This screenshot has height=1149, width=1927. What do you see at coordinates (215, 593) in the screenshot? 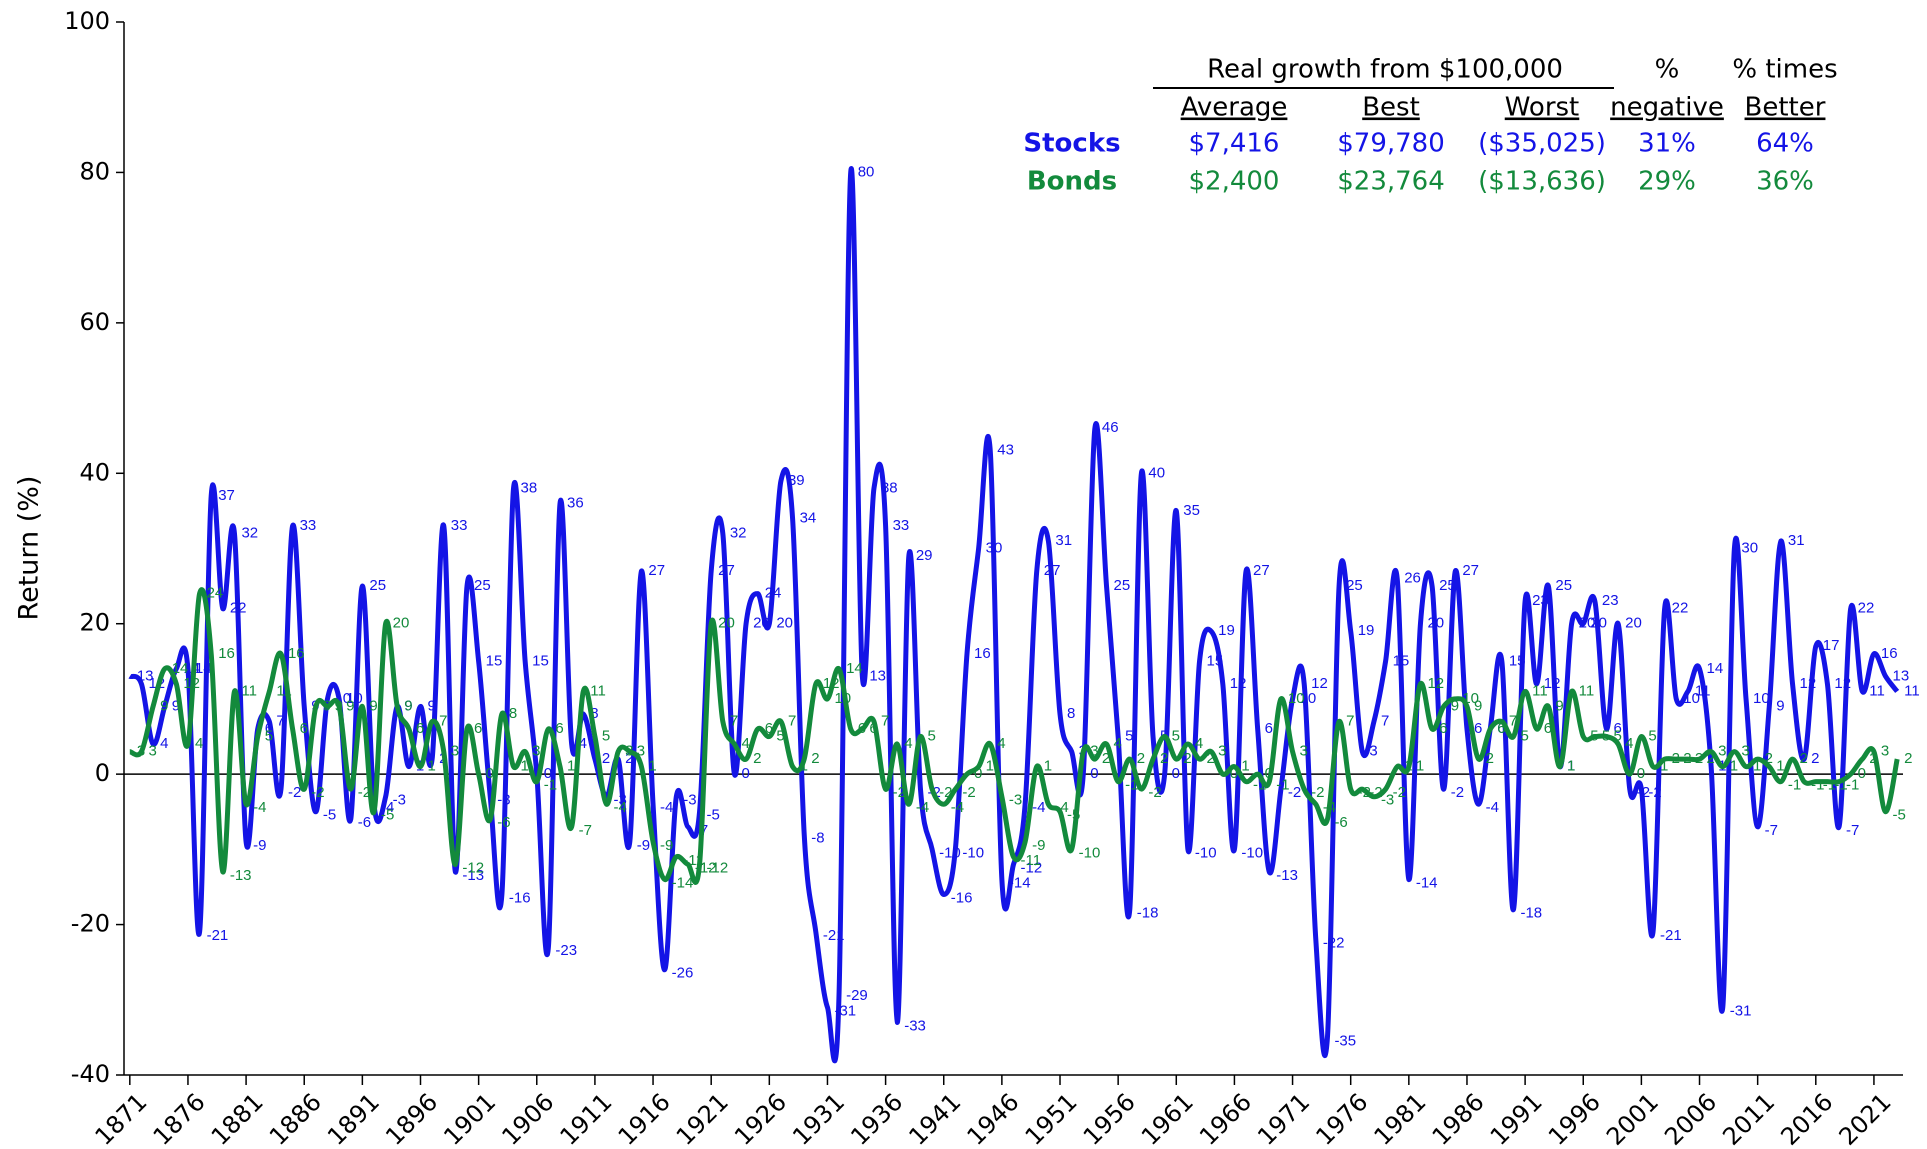
I see `data-label: 24` at bounding box center [215, 593].